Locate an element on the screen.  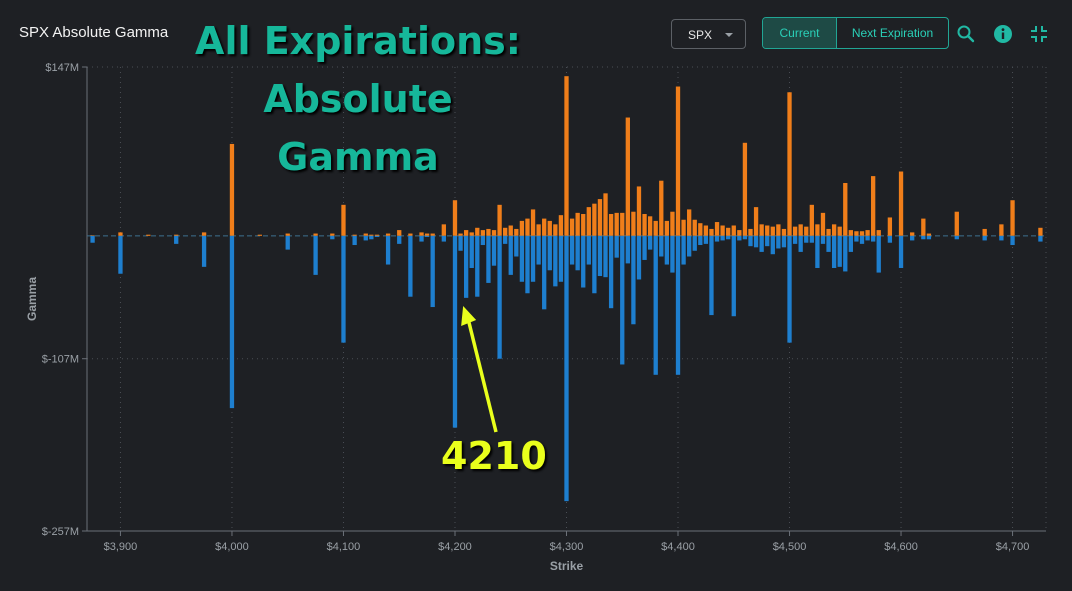
current-expiration-button: Current is located at coordinates (800, 33).